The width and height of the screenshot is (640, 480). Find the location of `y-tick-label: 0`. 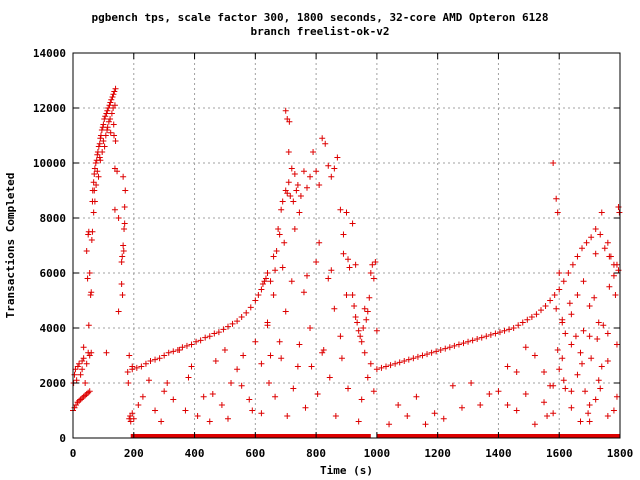

y-tick-label: 0 is located at coordinates (62, 438).